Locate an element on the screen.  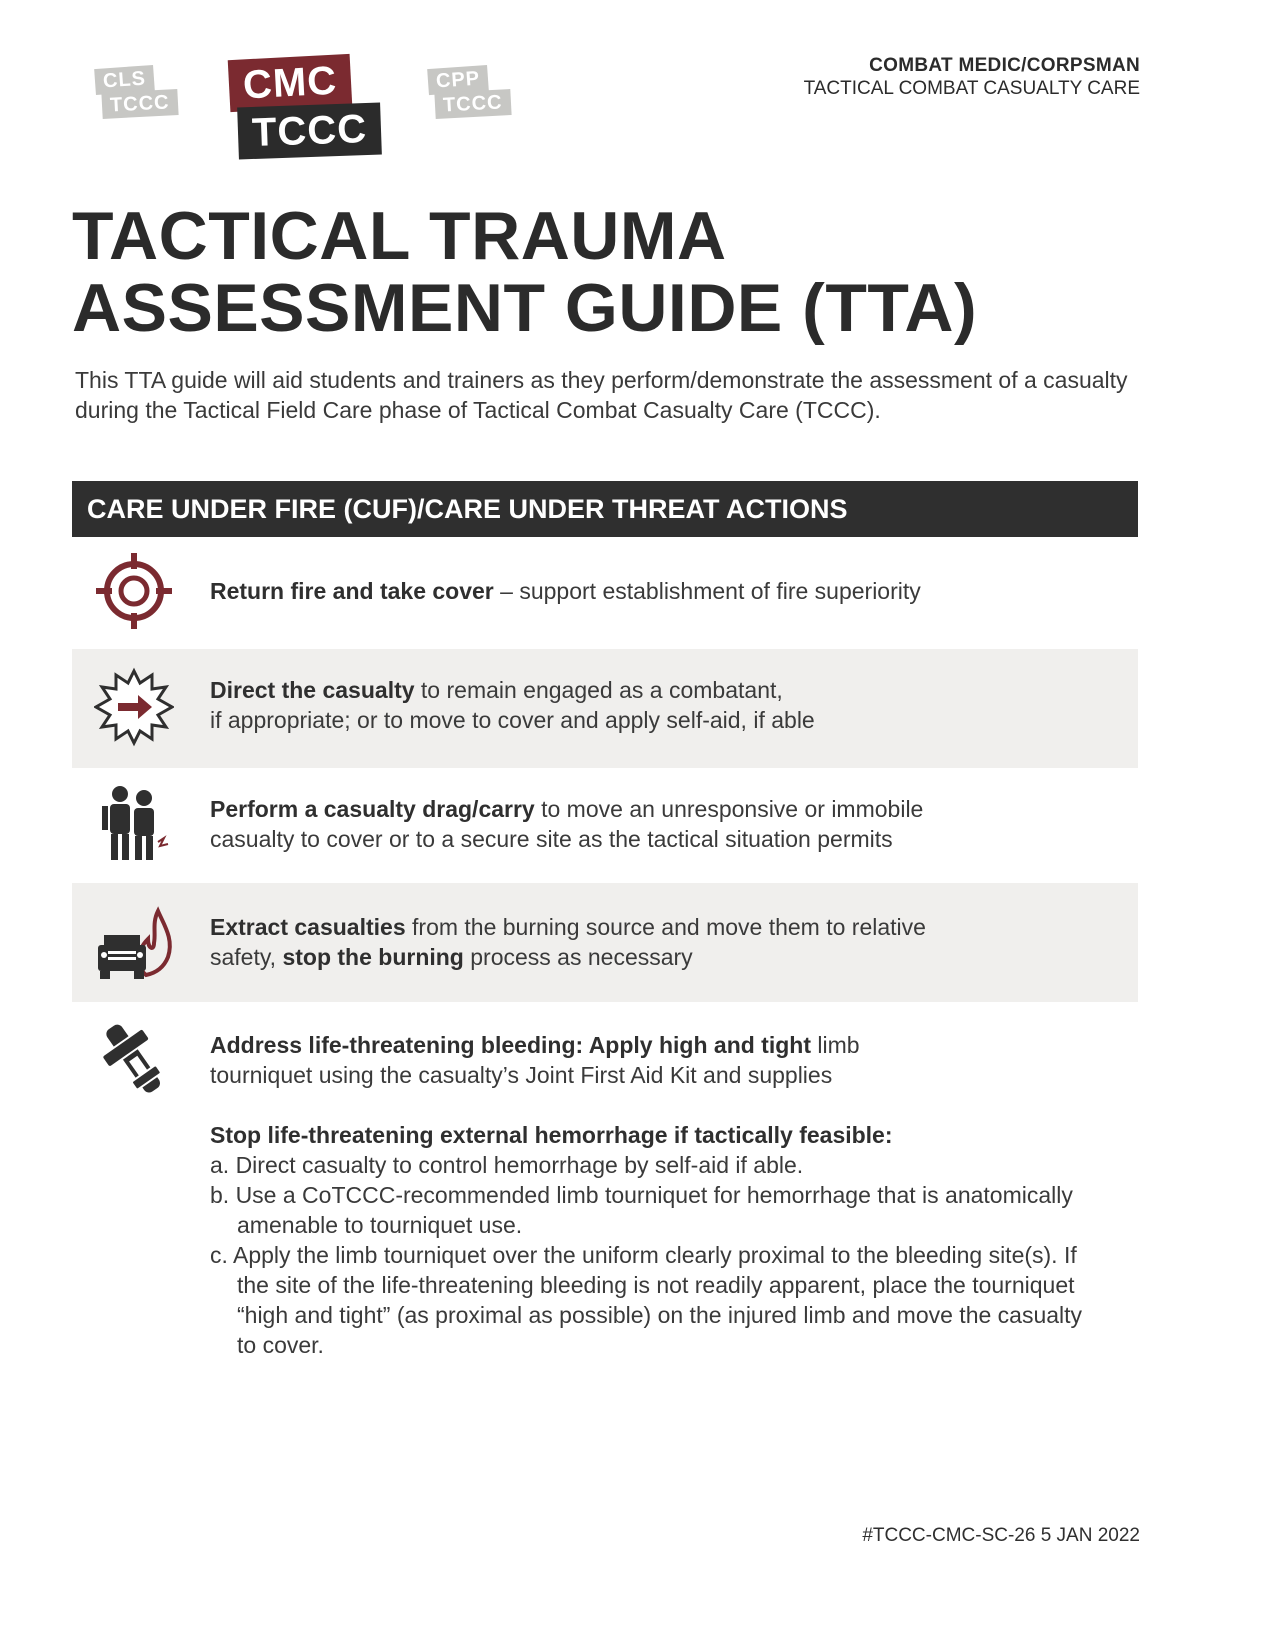
cls-tccc-logo: CLS TCCC is located at coordinates (125, 91).